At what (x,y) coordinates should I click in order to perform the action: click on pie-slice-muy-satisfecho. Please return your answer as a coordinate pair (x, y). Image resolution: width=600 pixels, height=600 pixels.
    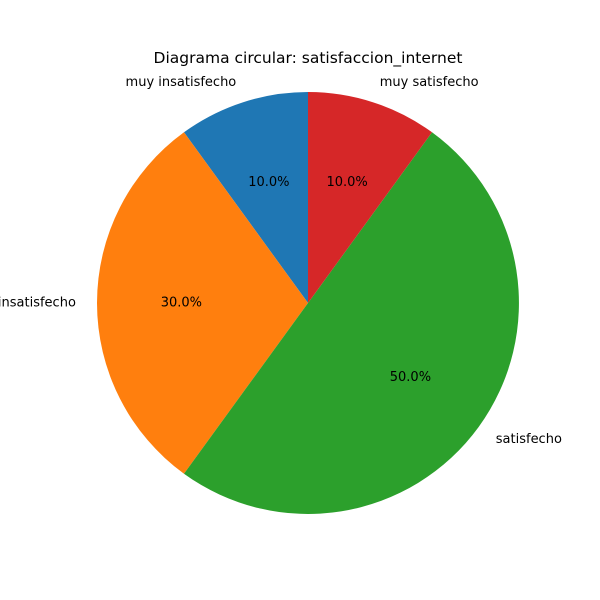
    Looking at the image, I should click on (370, 197).